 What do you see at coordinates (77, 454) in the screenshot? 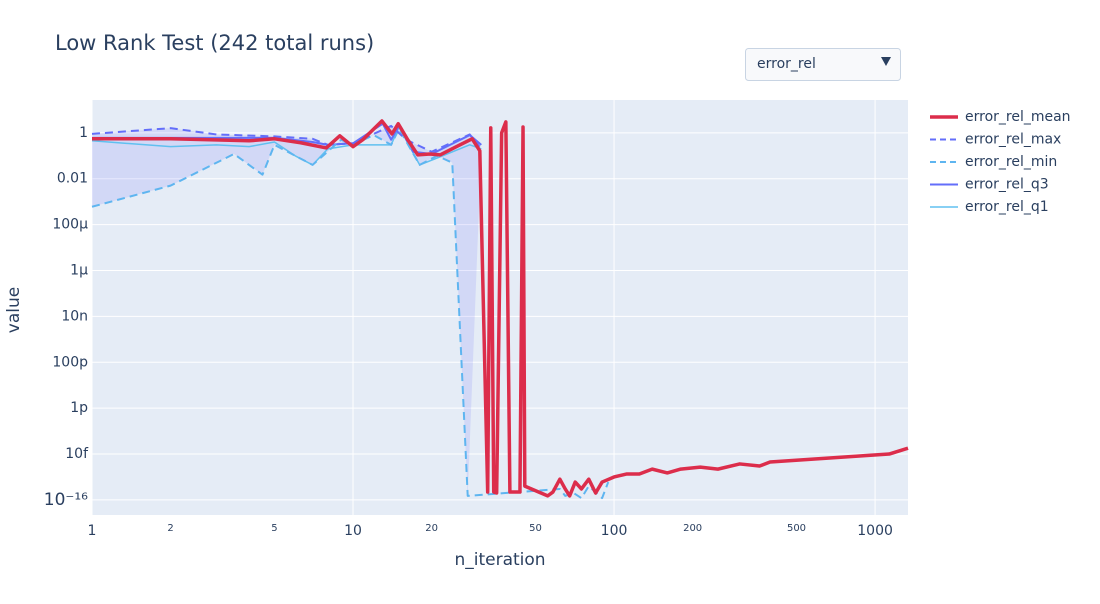
I see `y-tick-label: 10f` at bounding box center [77, 454].